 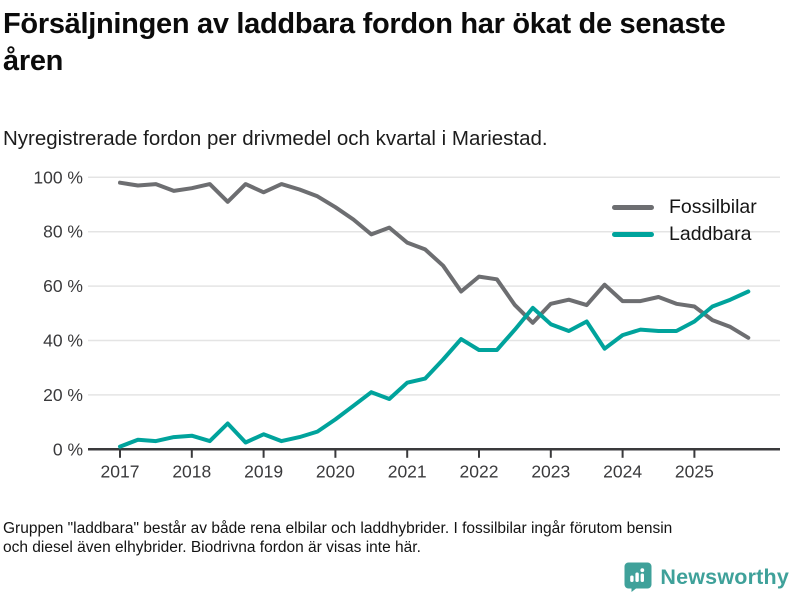 I want to click on legend-label-fossilbilar: Fossilbilar, so click(x=713, y=207).